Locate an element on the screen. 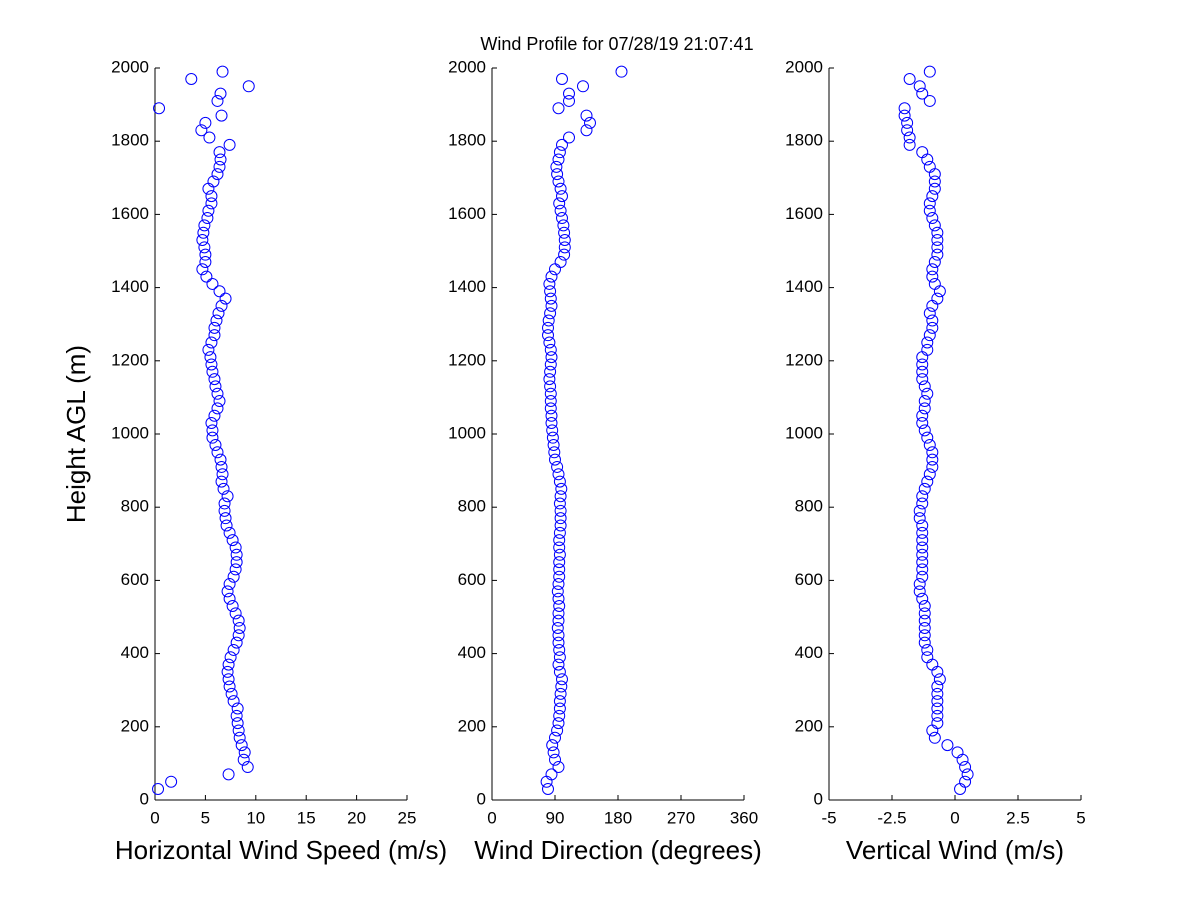  y-tick-label: 1400 is located at coordinates (467, 286).